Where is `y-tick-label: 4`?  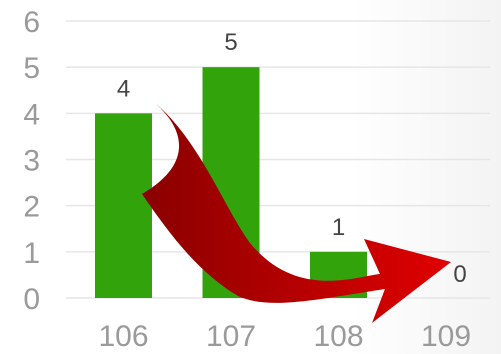
y-tick-label: 4 is located at coordinates (31, 114).